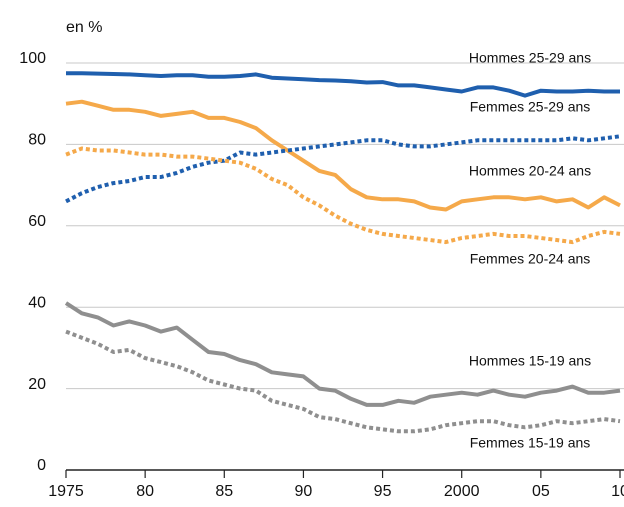 This screenshot has height=507, width=624. I want to click on series-label: Femmes 25-29 ans, so click(530, 107).